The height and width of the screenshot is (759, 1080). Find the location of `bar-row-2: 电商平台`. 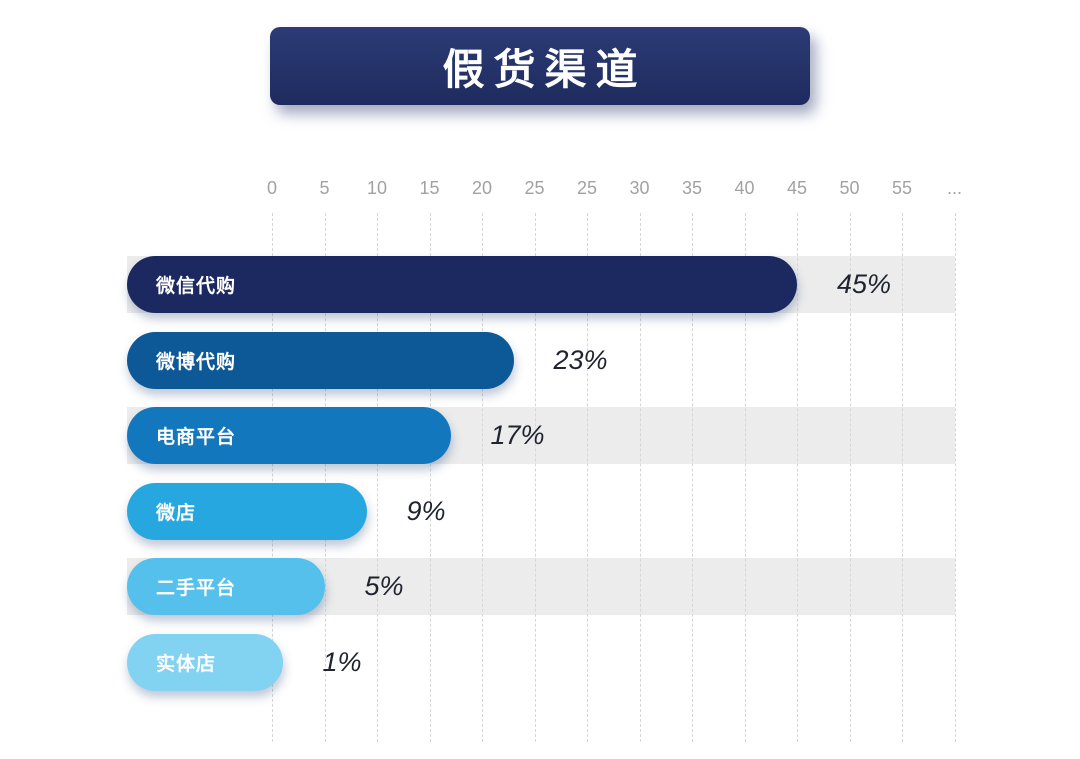

bar-row-2: 电商平台 is located at coordinates (289, 436).